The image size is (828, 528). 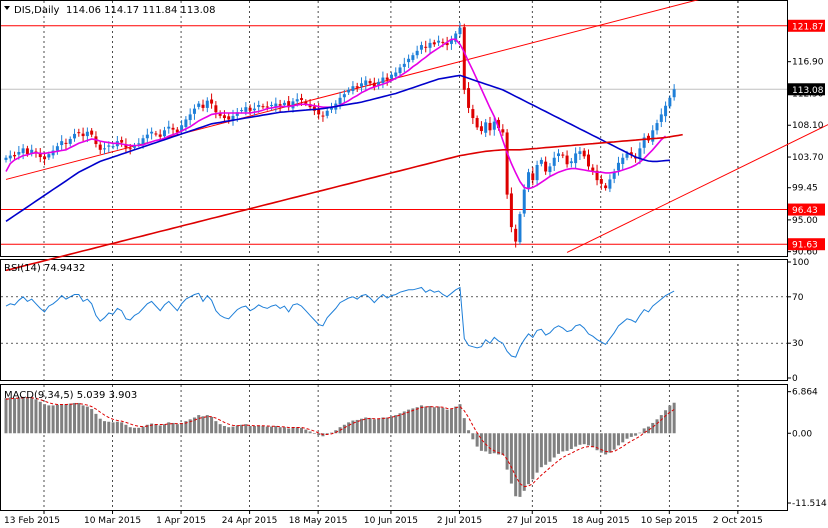 I want to click on price-axis-label: 116.90, so click(x=808, y=63).